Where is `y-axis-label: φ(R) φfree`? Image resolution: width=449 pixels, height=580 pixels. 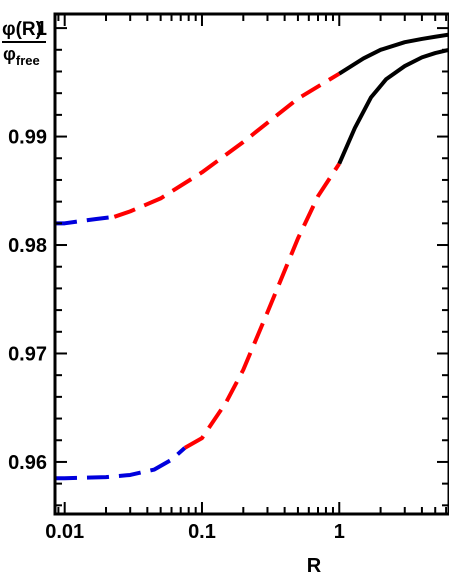 y-axis-label: φ(R) φfree is located at coordinates (24, 43).